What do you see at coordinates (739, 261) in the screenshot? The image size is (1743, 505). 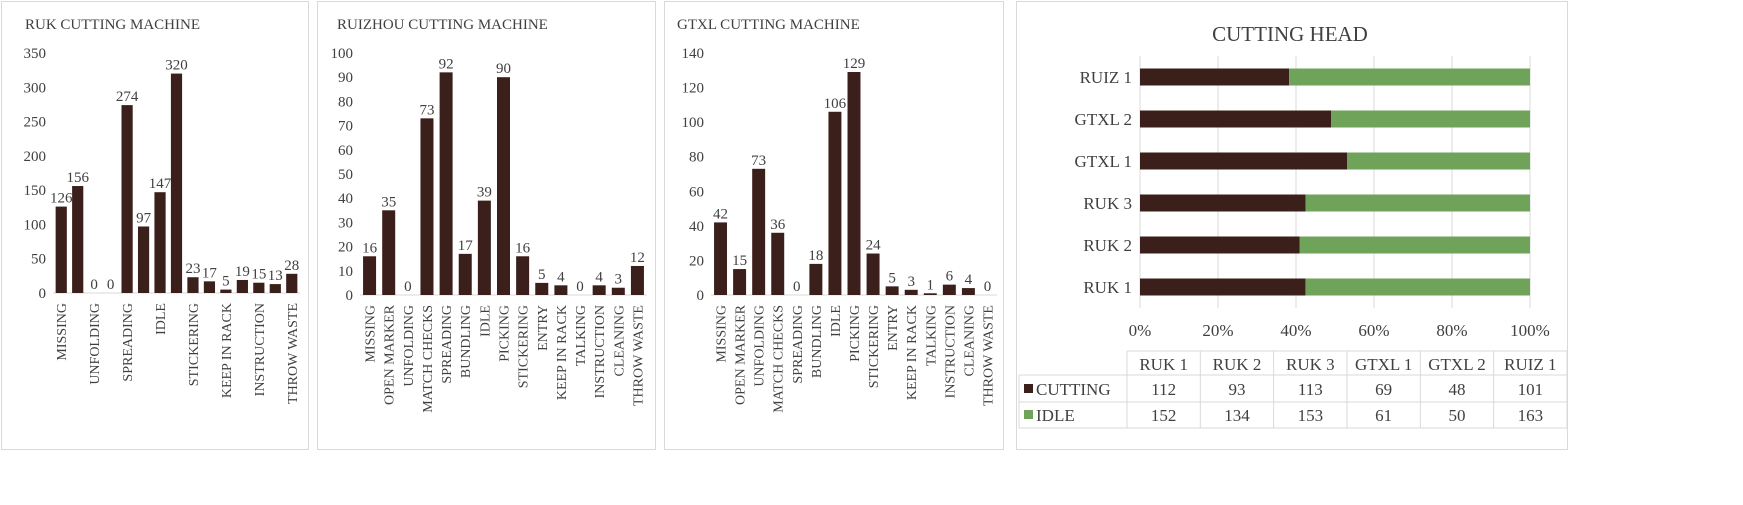 I see `data-label: 15` at bounding box center [739, 261].